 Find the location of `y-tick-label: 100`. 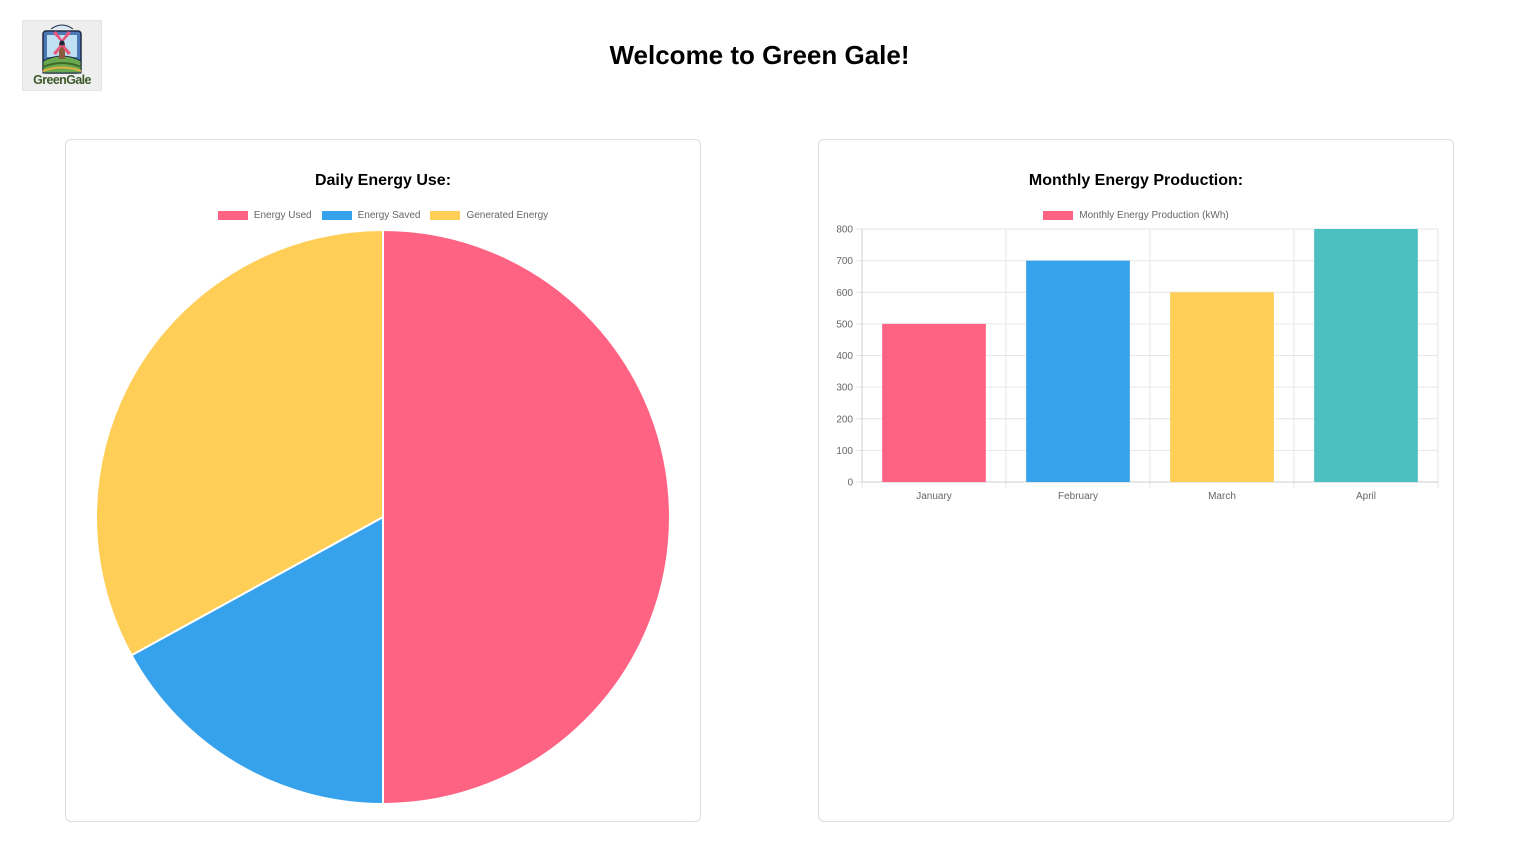

y-tick-label: 100 is located at coordinates (844, 451).